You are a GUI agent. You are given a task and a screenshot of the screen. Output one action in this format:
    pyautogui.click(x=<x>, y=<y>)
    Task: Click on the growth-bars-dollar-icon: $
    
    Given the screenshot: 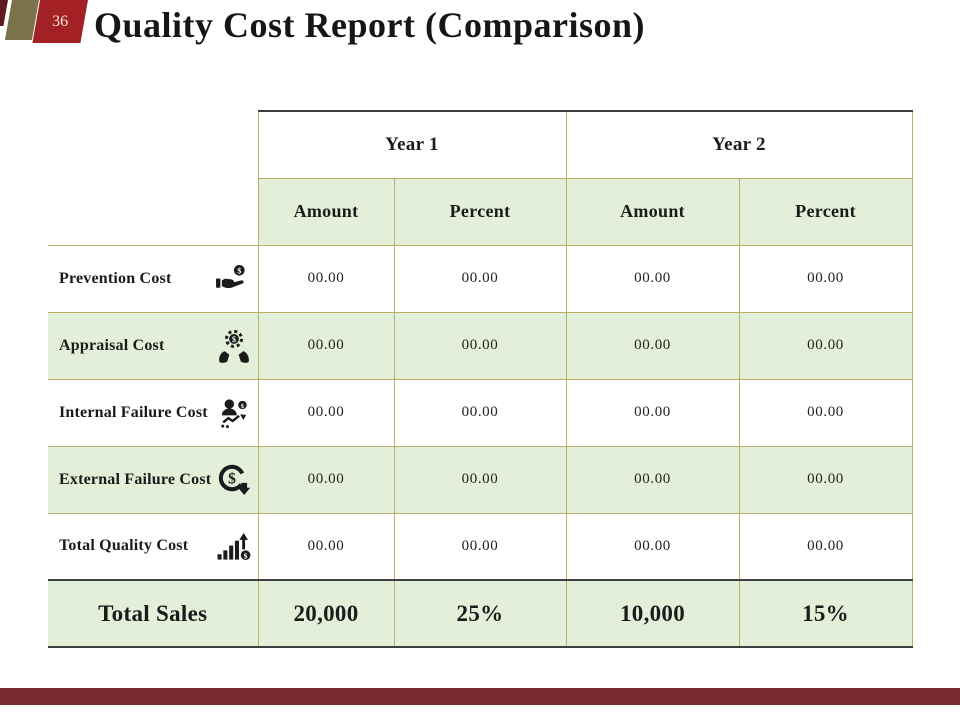 What is the action you would take?
    pyautogui.click(x=233, y=546)
    